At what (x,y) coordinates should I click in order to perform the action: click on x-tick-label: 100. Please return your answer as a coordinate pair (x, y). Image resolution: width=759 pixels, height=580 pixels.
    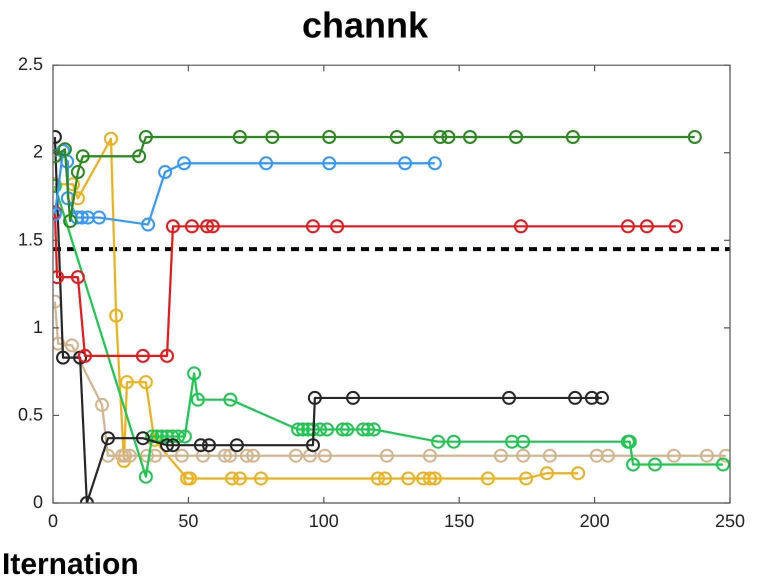
    Looking at the image, I should click on (323, 520).